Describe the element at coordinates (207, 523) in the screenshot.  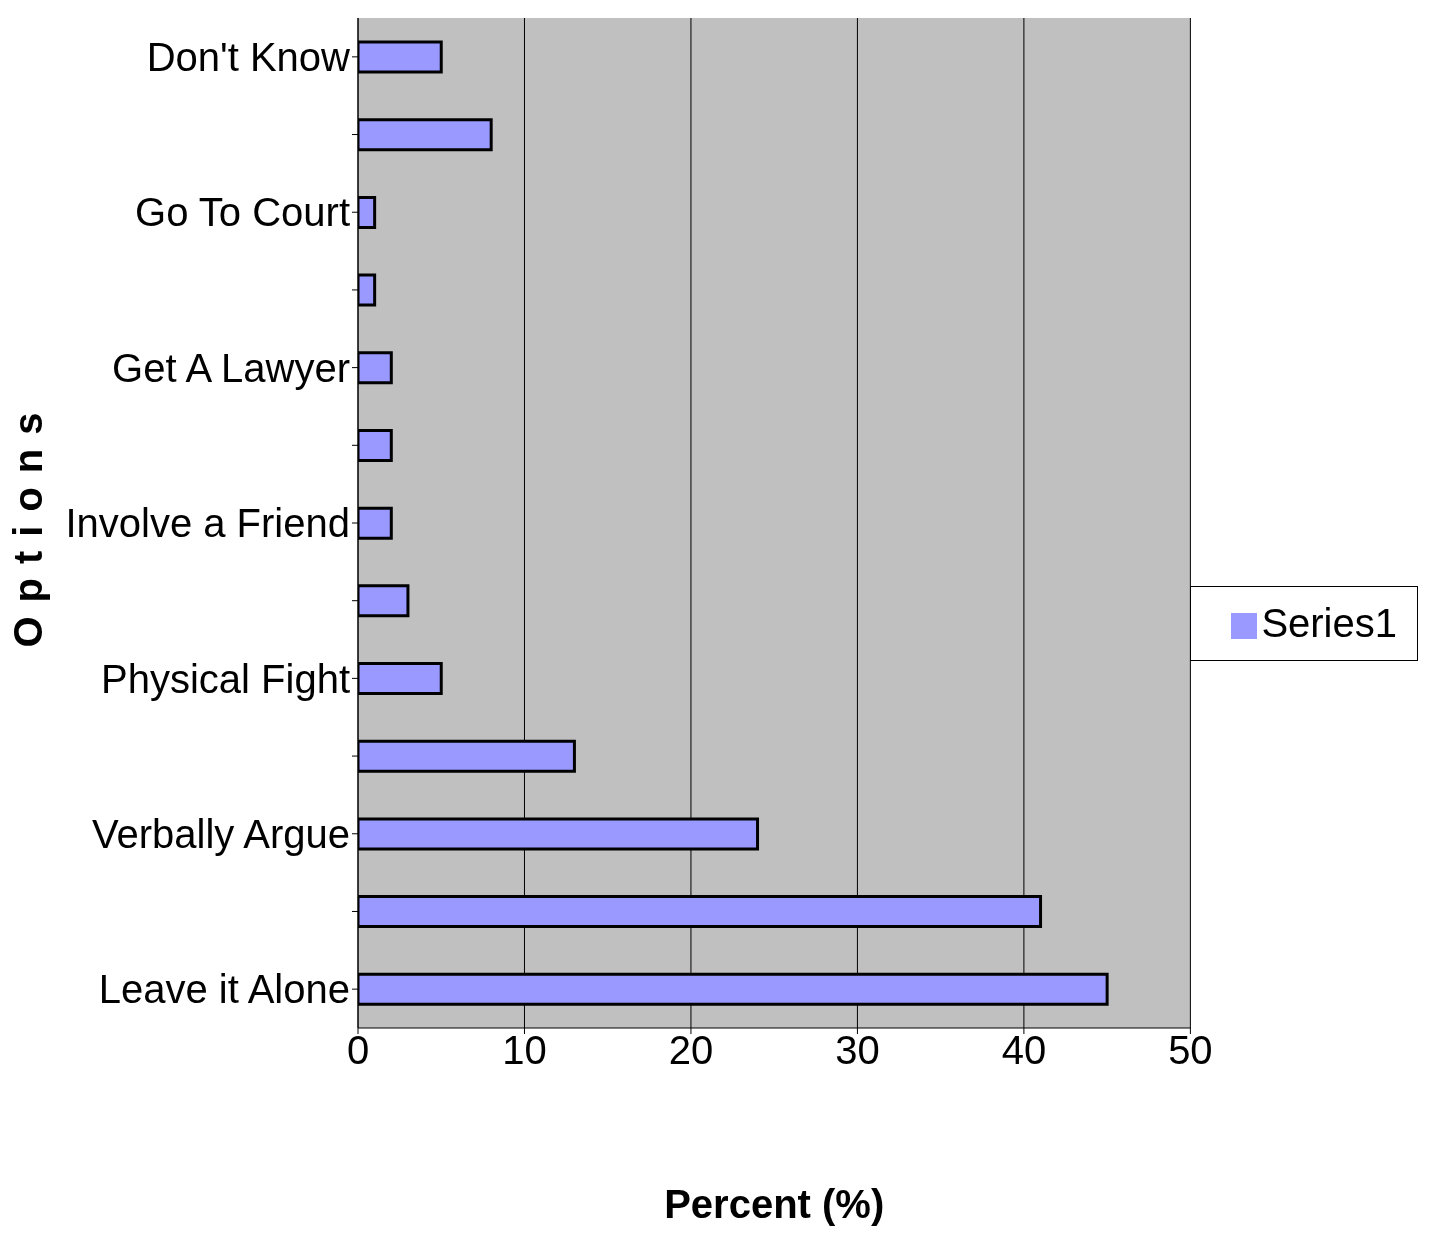
I see `y-tick-label: Involve a Friend` at that location.